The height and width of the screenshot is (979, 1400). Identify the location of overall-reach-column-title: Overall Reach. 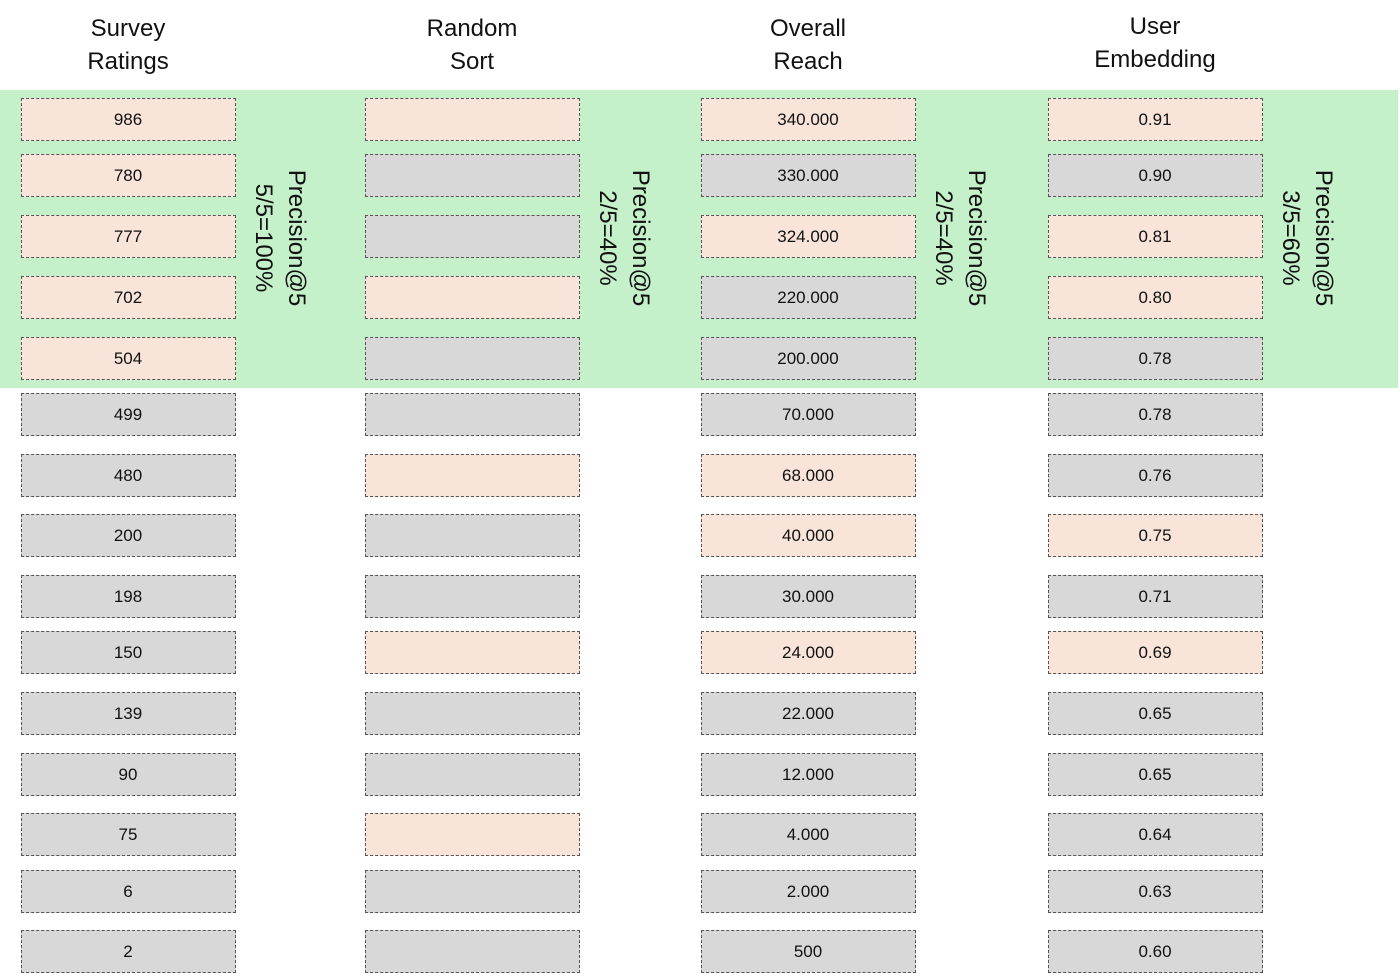
(808, 45).